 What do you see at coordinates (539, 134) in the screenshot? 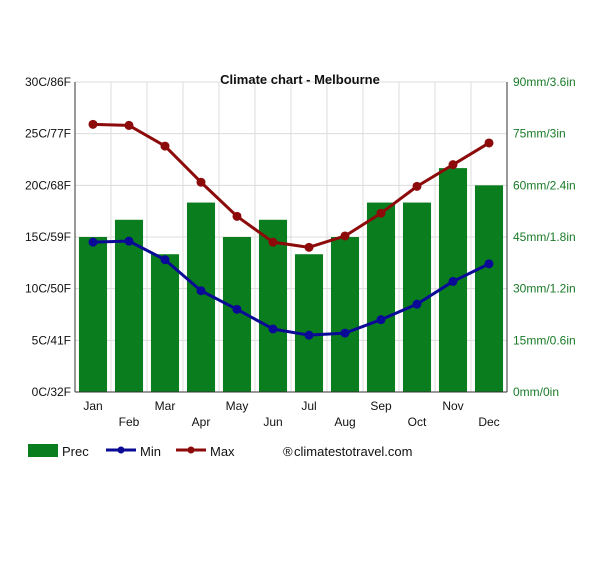
I see `right-tick-label: 75mm/3in` at bounding box center [539, 134].